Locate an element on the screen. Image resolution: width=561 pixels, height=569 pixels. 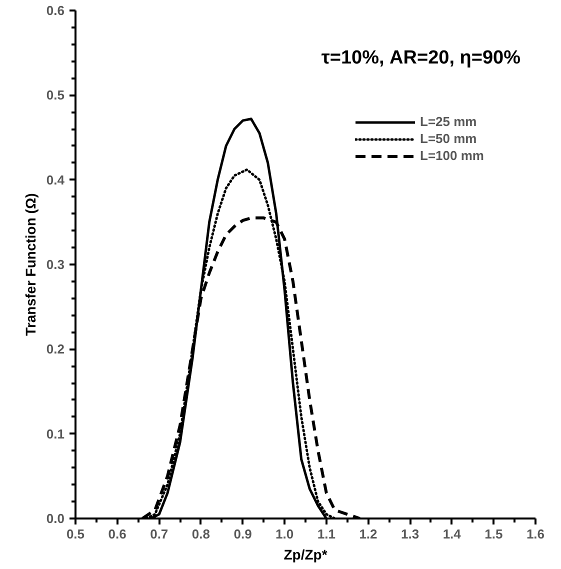
y-tick-label: 0.0 is located at coordinates (55, 518).